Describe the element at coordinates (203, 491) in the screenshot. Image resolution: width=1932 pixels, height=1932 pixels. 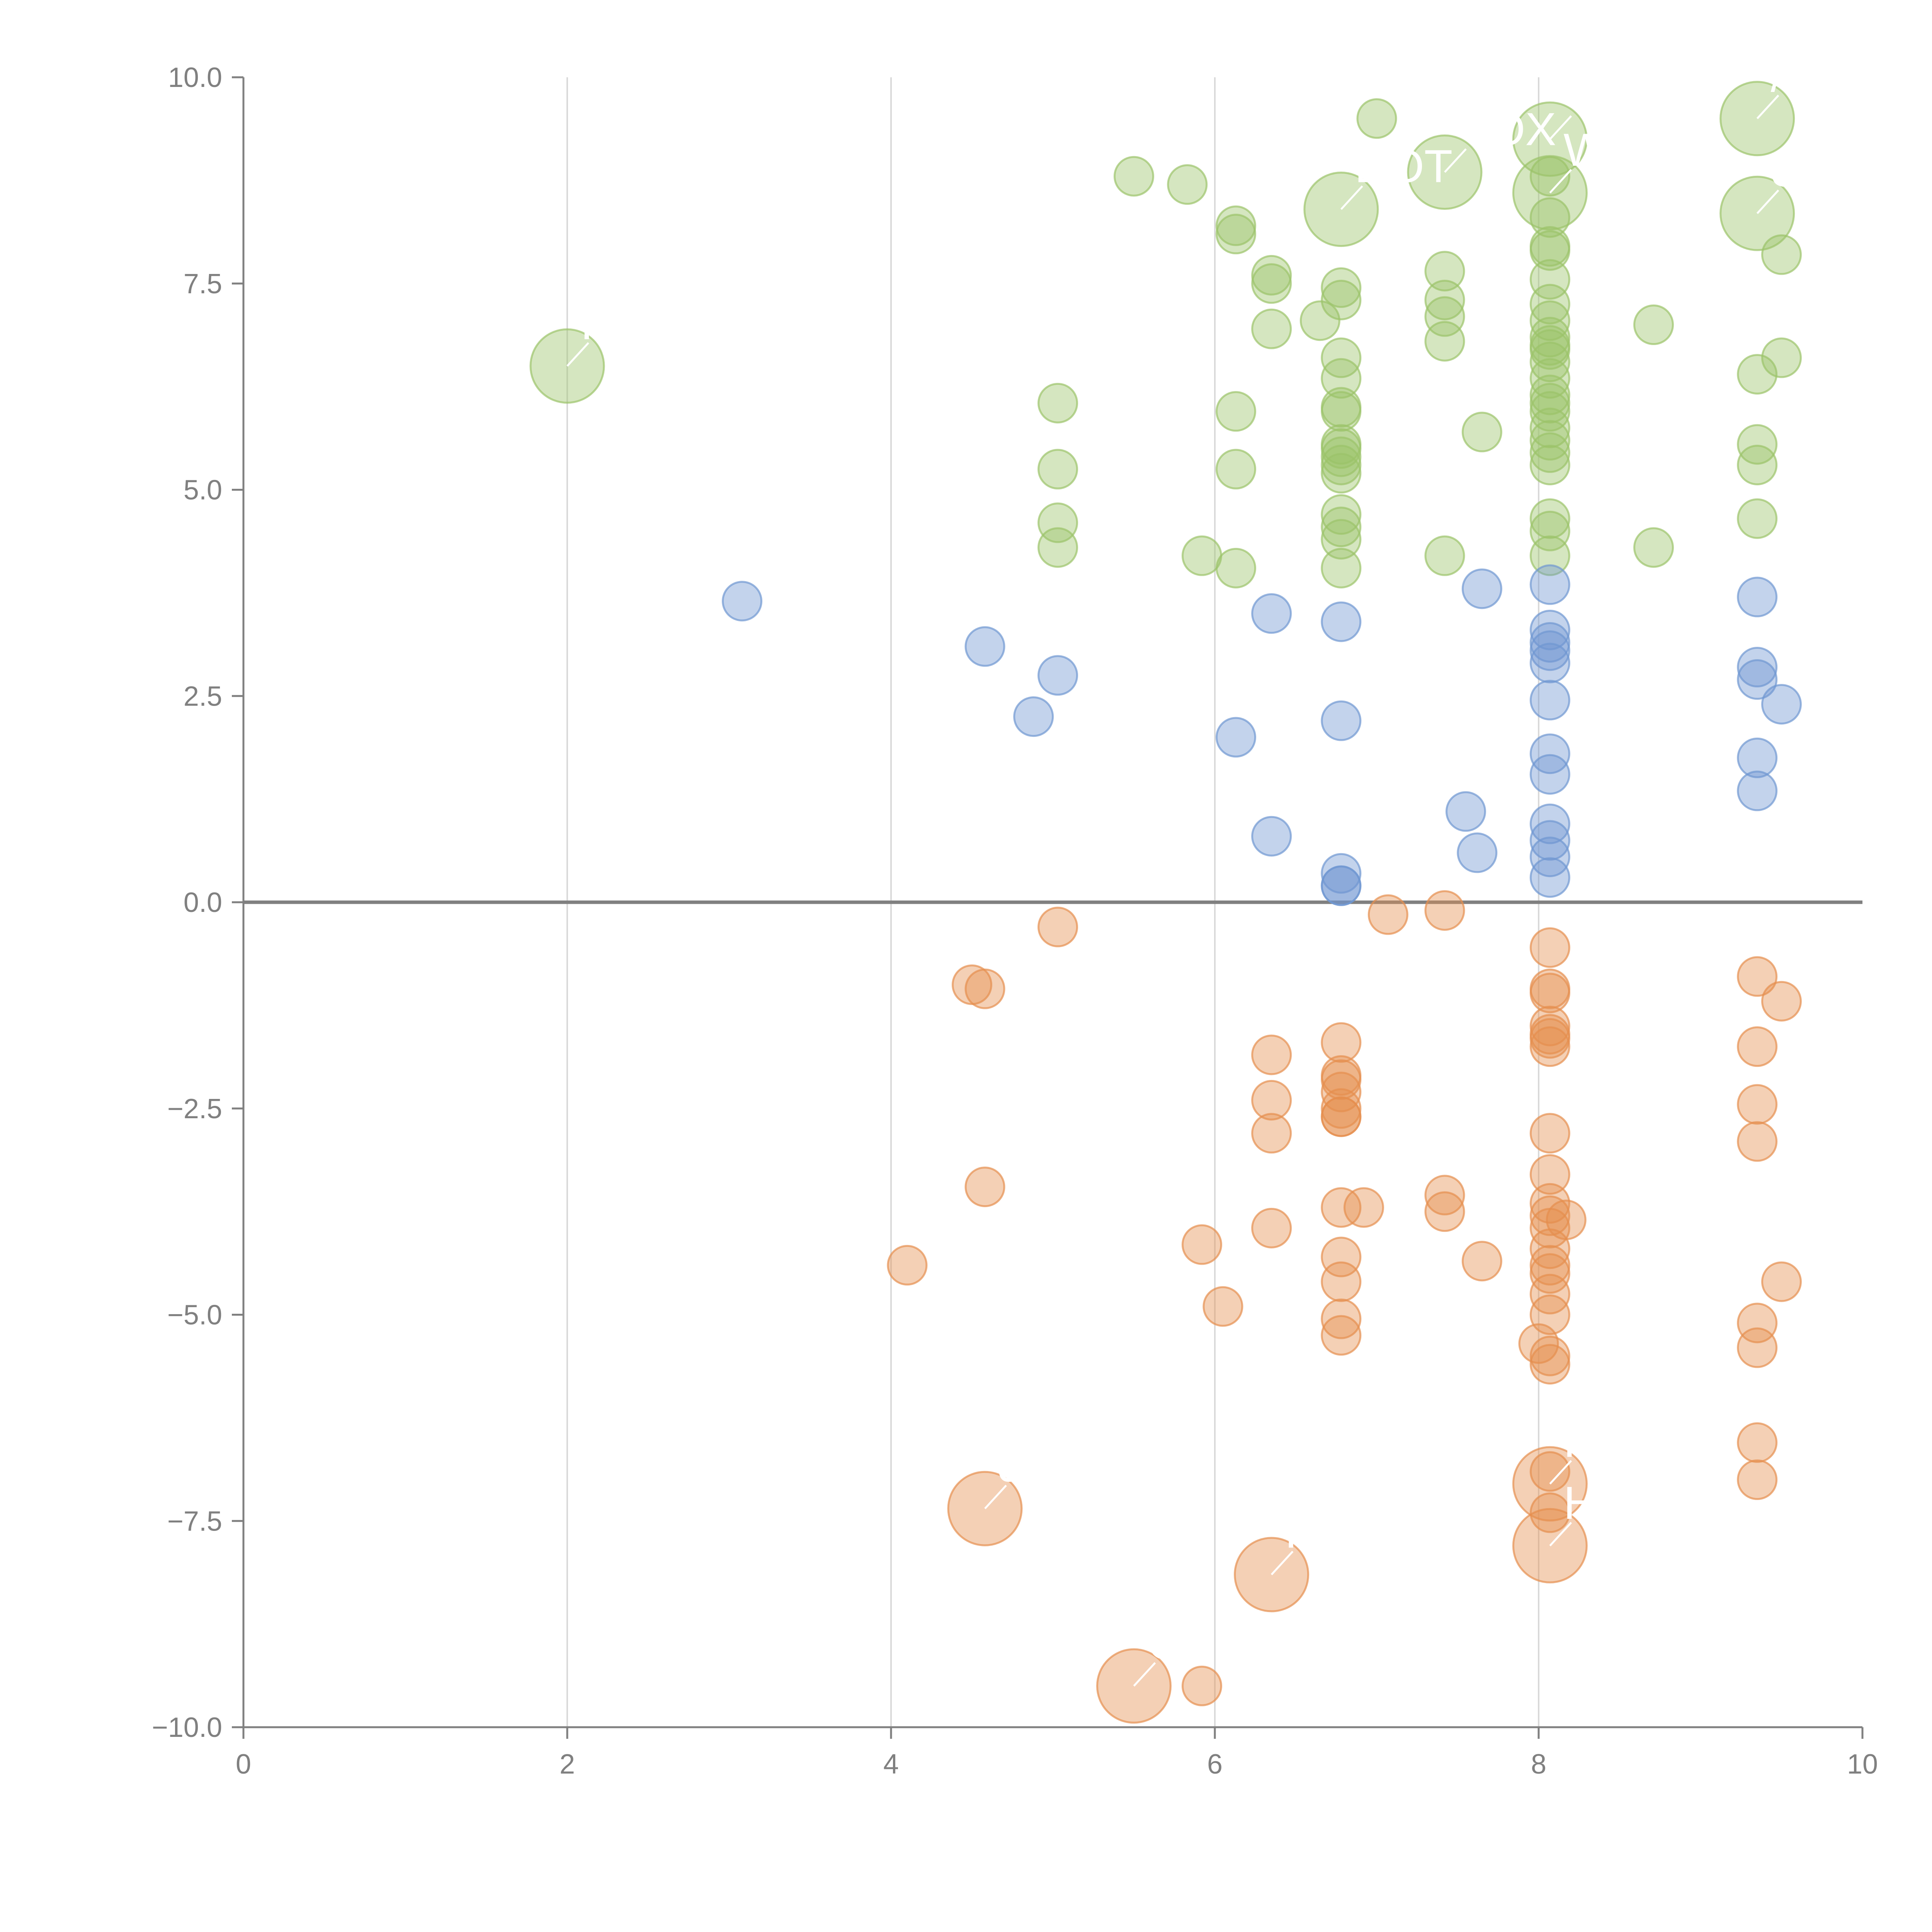
I see `y-tick-label: 5.0` at that location.